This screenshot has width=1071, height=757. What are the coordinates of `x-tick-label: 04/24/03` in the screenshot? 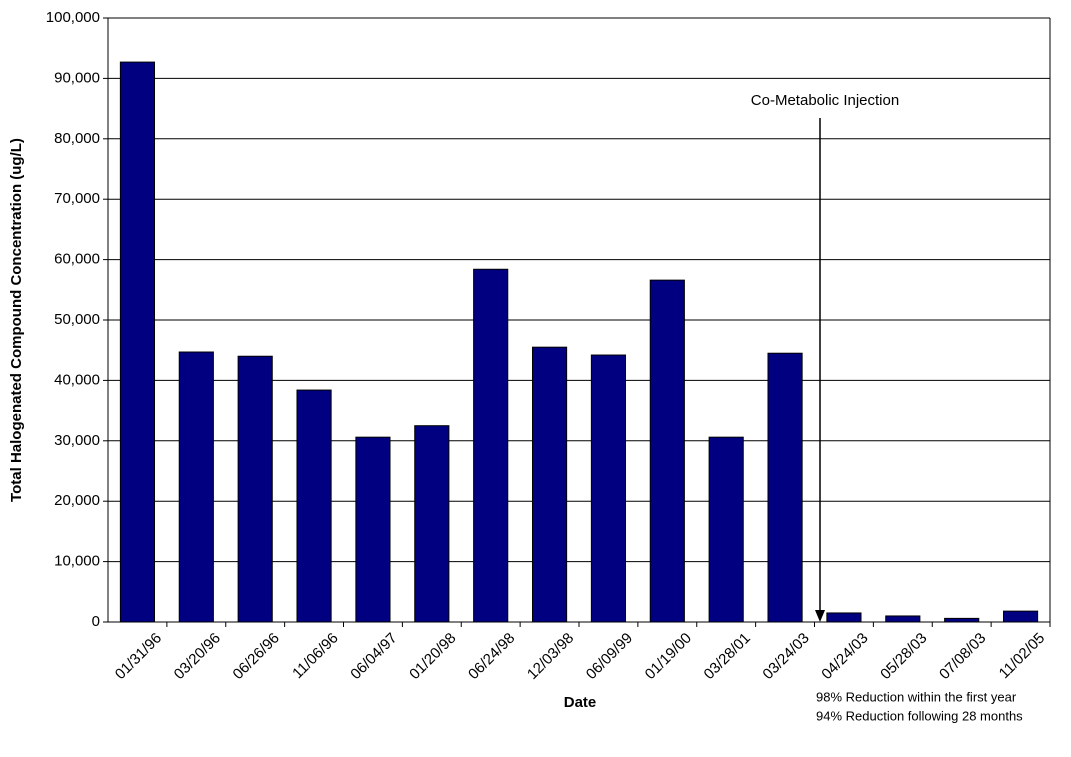 It's located at (844, 656).